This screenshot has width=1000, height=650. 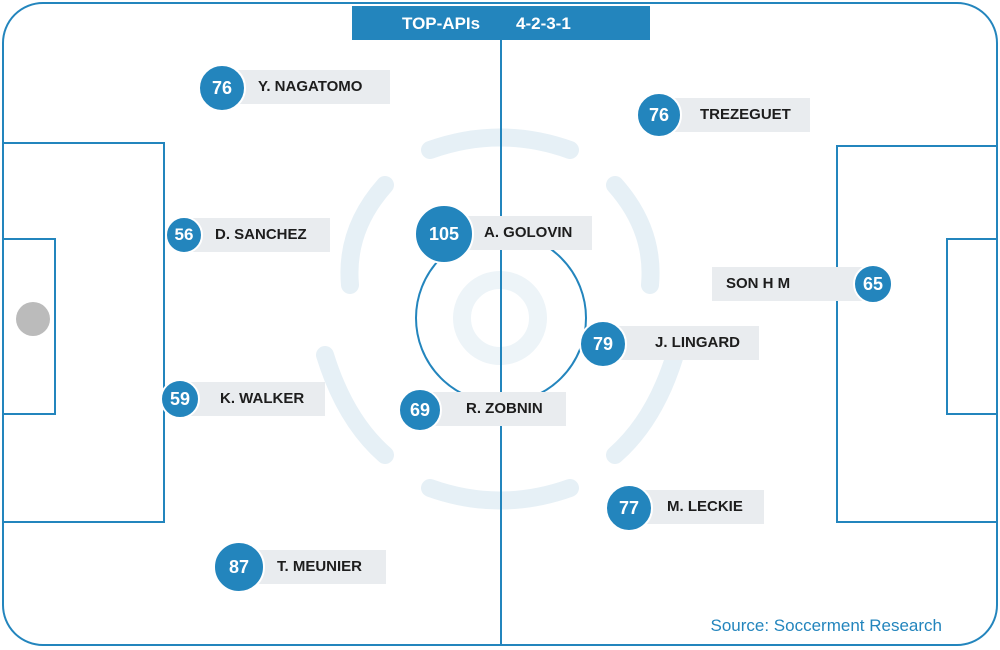 What do you see at coordinates (441, 23) in the screenshot?
I see `team-title: TOP-APIs` at bounding box center [441, 23].